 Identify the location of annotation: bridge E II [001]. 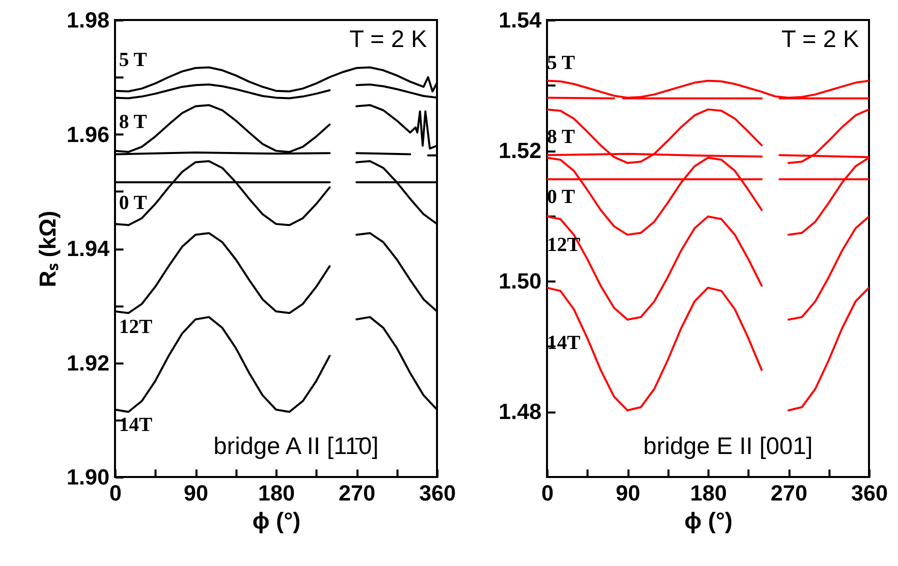
(728, 446).